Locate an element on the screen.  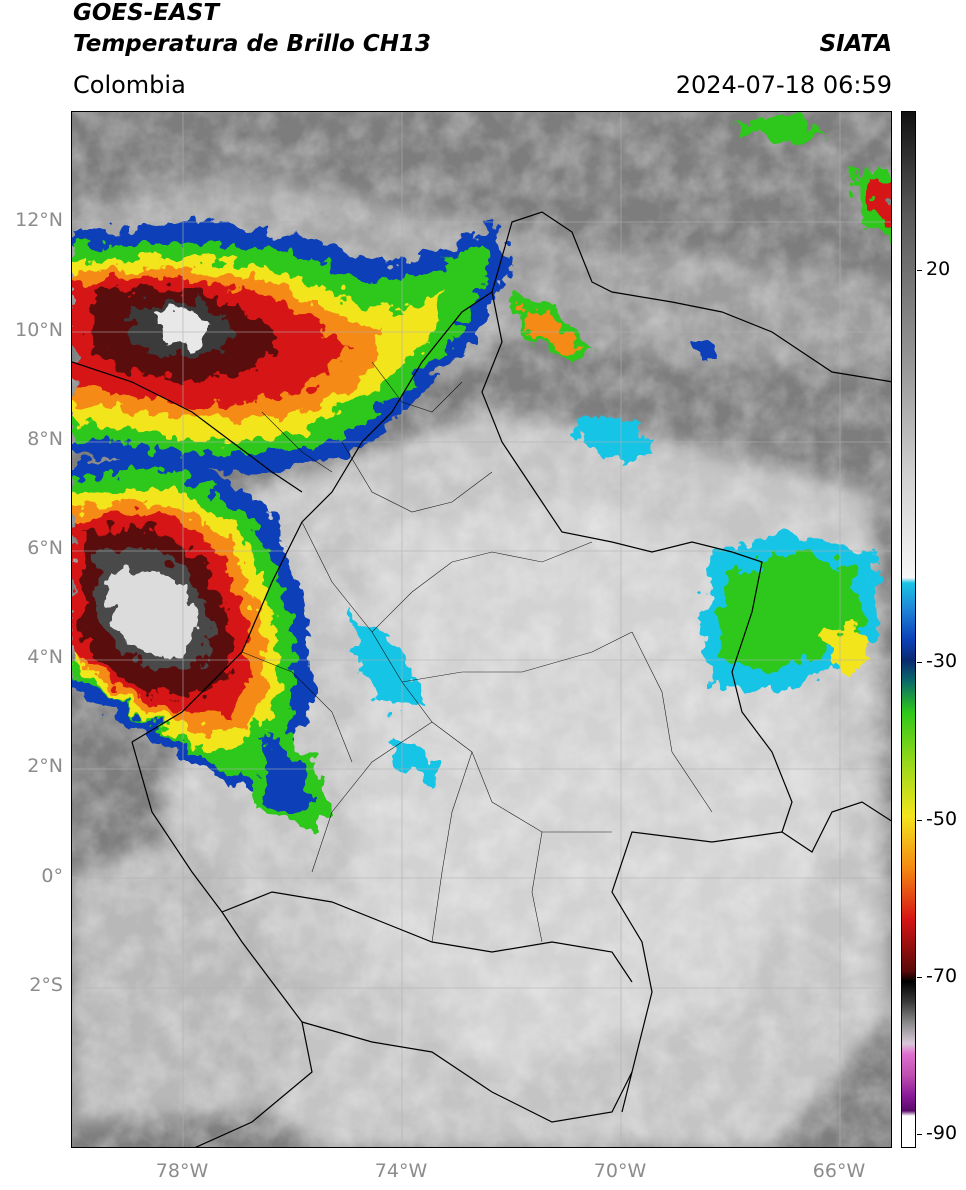
lat-label: 0° is located at coordinates (52, 876).